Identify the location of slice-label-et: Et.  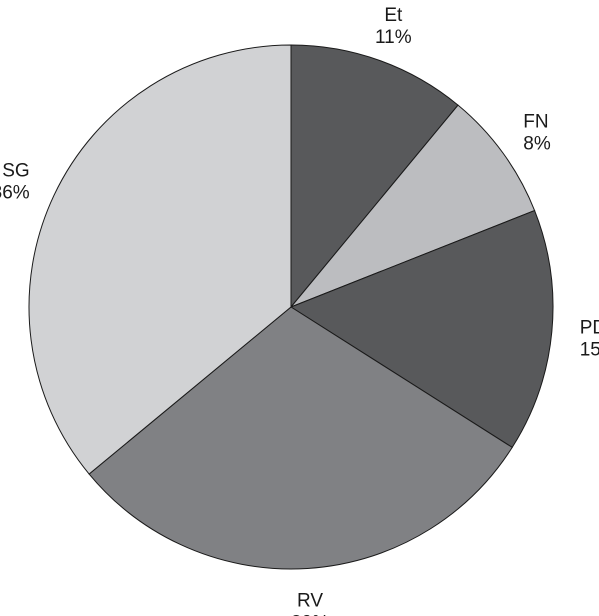
(393, 15).